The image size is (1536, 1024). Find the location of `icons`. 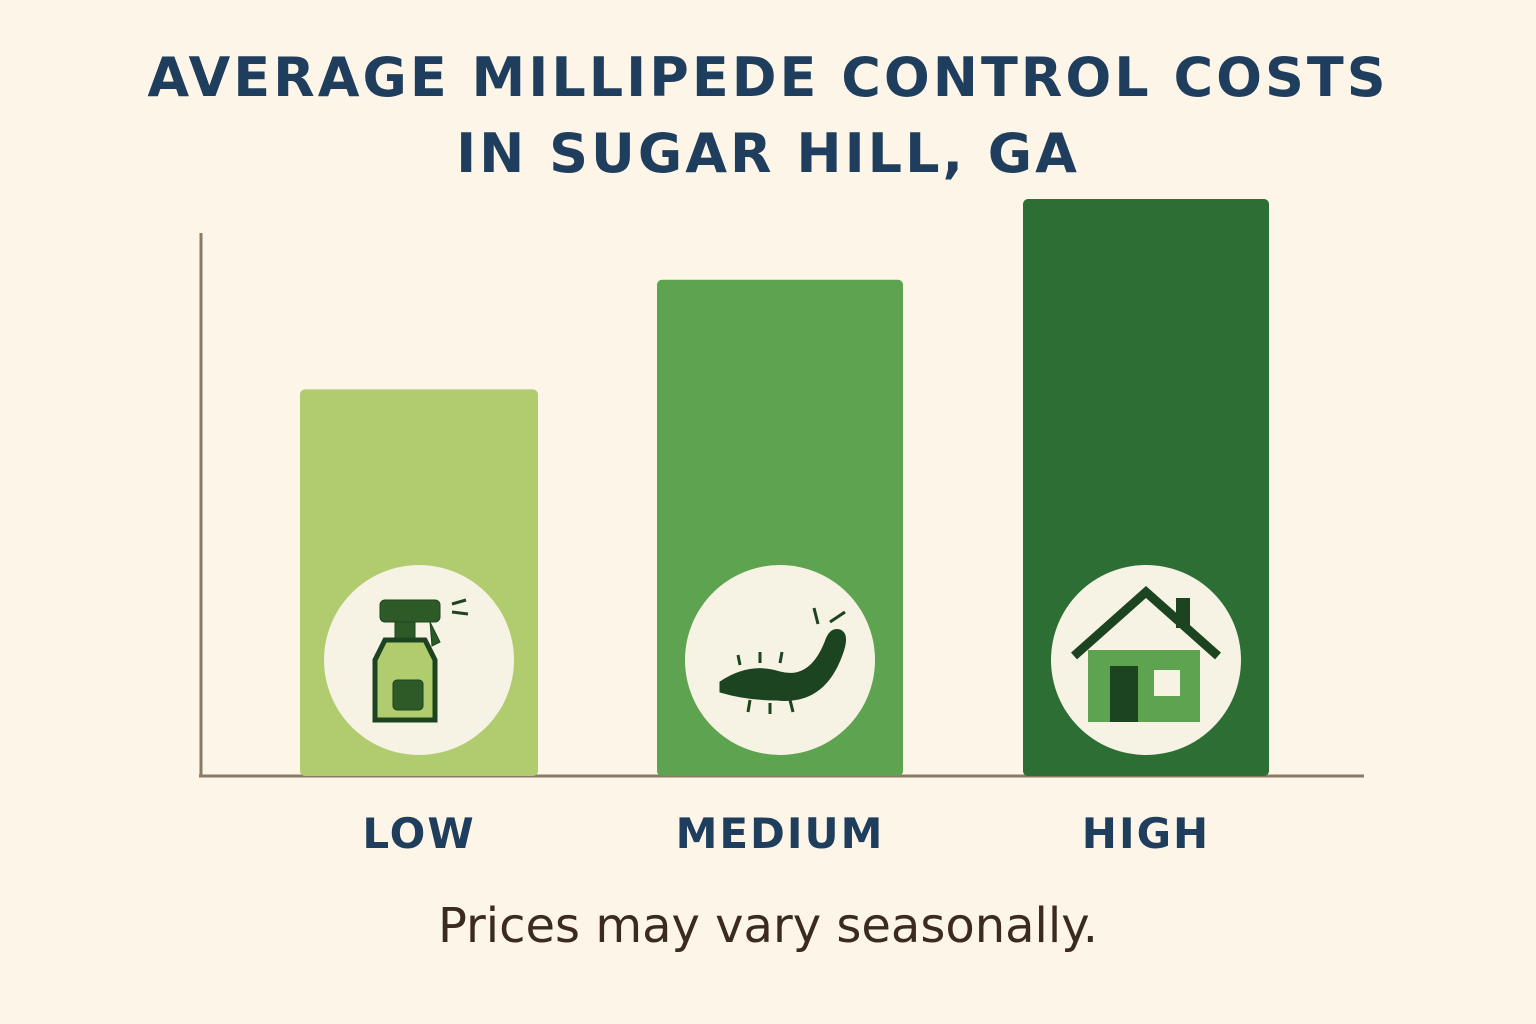

icons is located at coordinates (782, 660).